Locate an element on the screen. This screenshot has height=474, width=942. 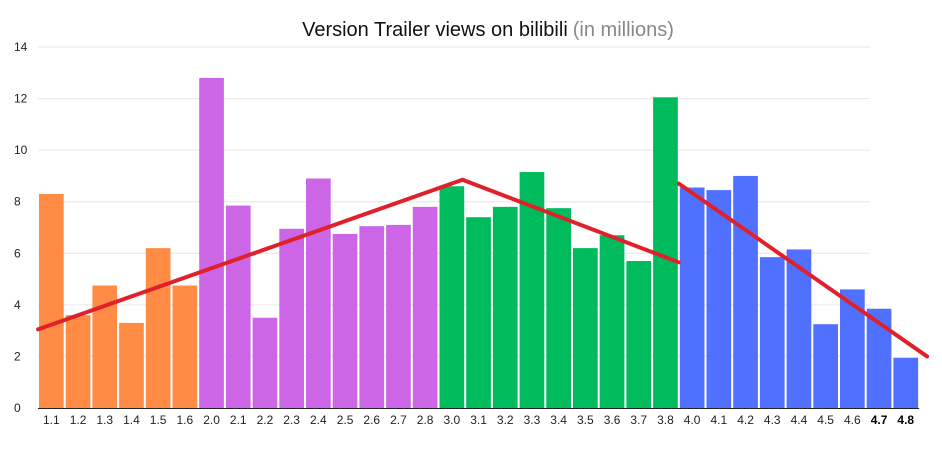
x-tick-label: 2.4 is located at coordinates (318, 420).